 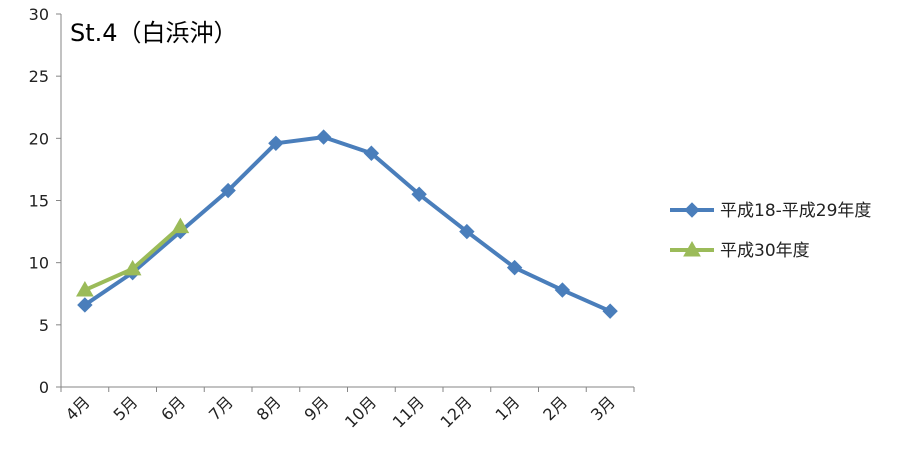 What do you see at coordinates (360, 411) in the screenshot?
I see `x-tick-label: 10月` at bounding box center [360, 411].